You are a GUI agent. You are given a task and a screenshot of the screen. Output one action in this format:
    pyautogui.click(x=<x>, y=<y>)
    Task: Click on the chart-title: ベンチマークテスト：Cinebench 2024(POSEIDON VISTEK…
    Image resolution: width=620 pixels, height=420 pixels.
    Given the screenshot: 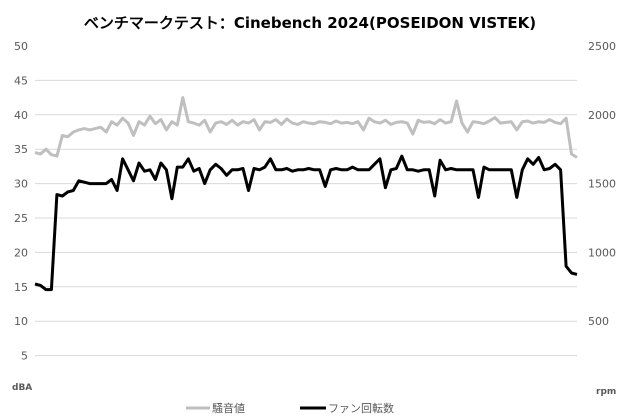 What is the action you would take?
    pyautogui.click(x=310, y=23)
    